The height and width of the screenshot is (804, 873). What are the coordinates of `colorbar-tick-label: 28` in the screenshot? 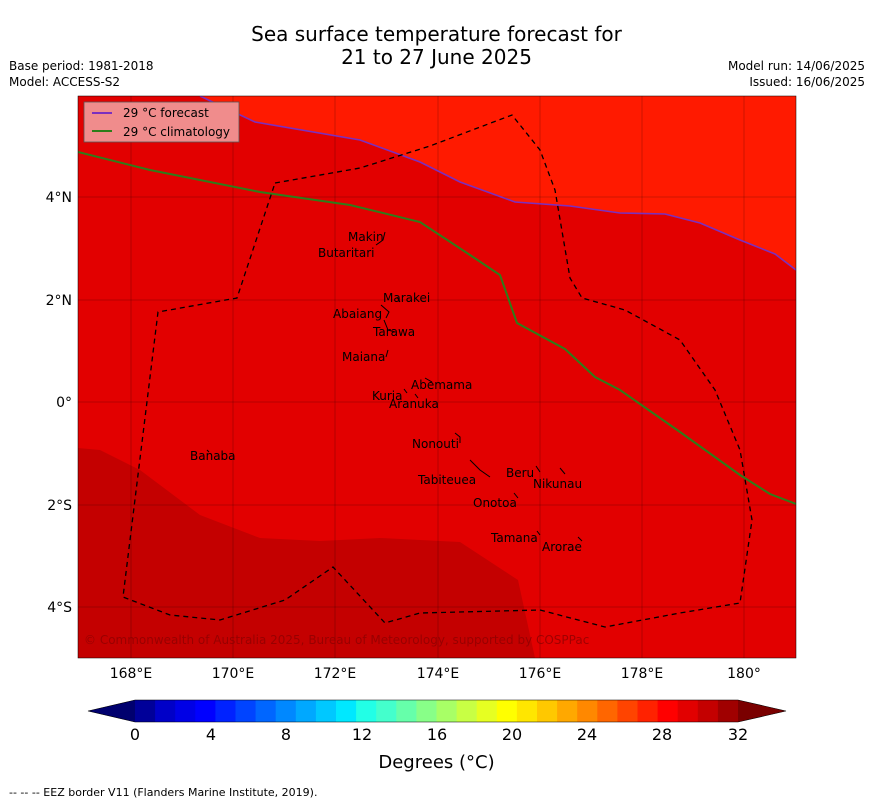 It's located at (662, 734).